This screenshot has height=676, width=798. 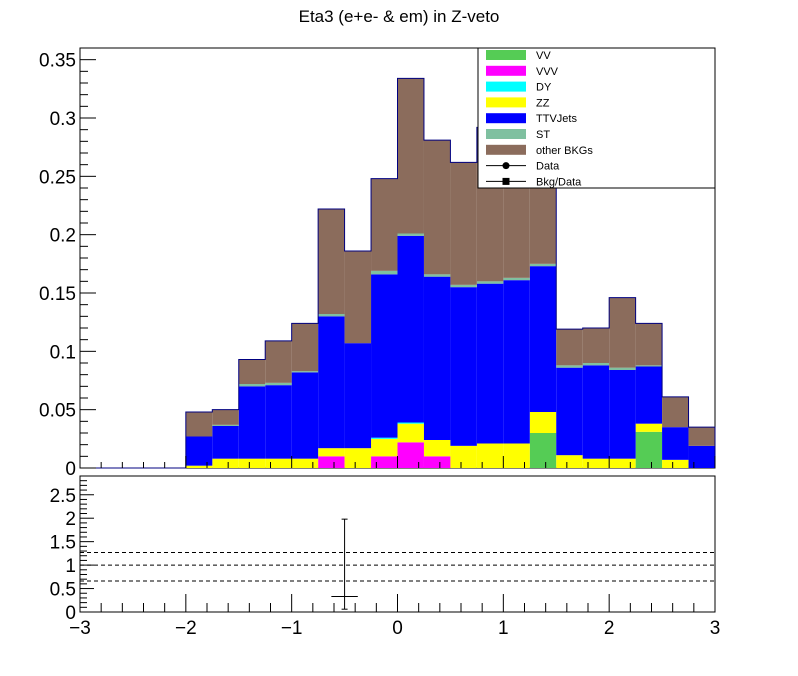 I want to click on legend-data-marker, so click(x=506, y=166).